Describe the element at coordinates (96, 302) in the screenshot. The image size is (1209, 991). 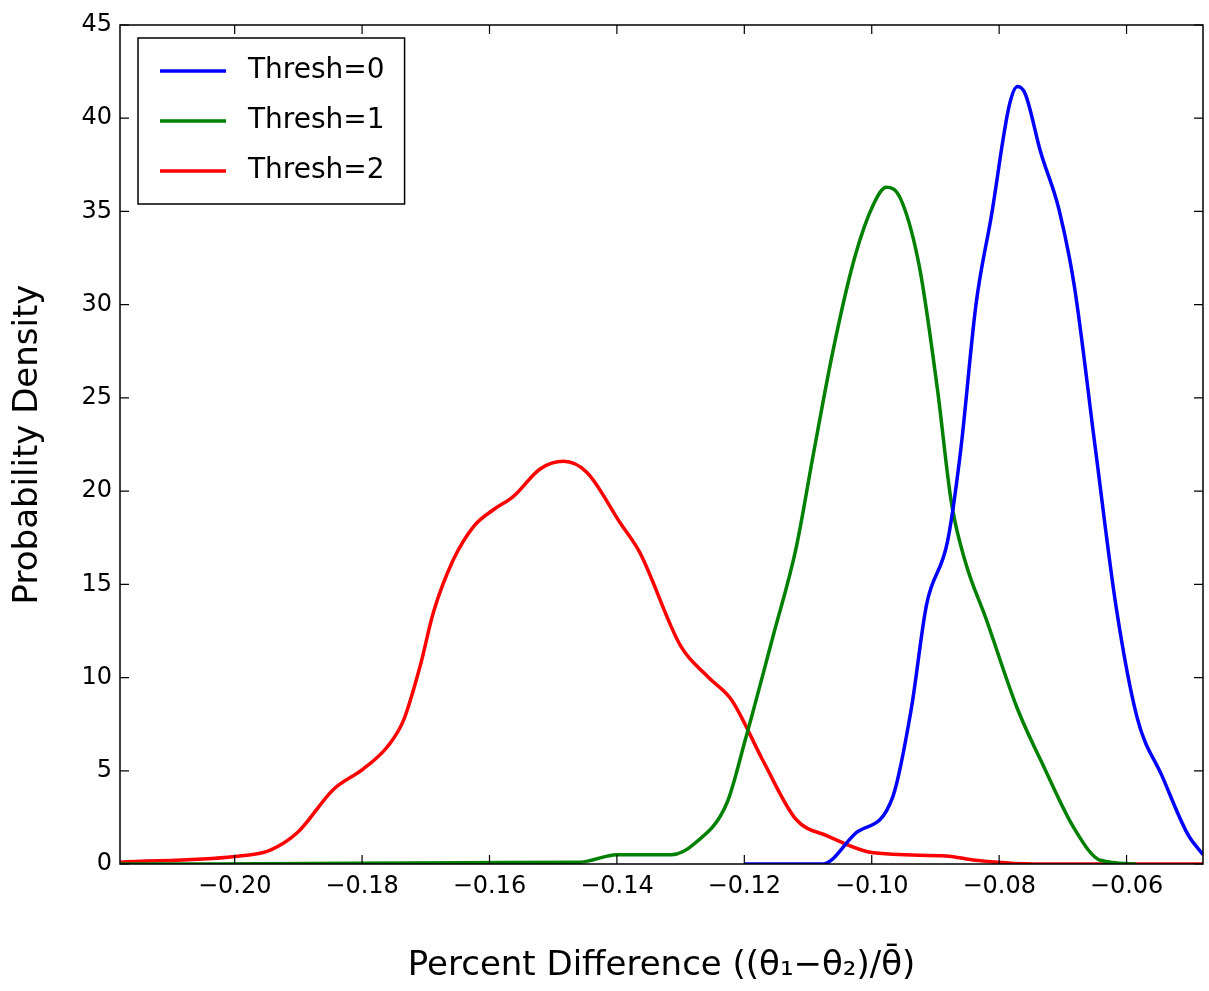
I see `y-tick-label: 30` at that location.